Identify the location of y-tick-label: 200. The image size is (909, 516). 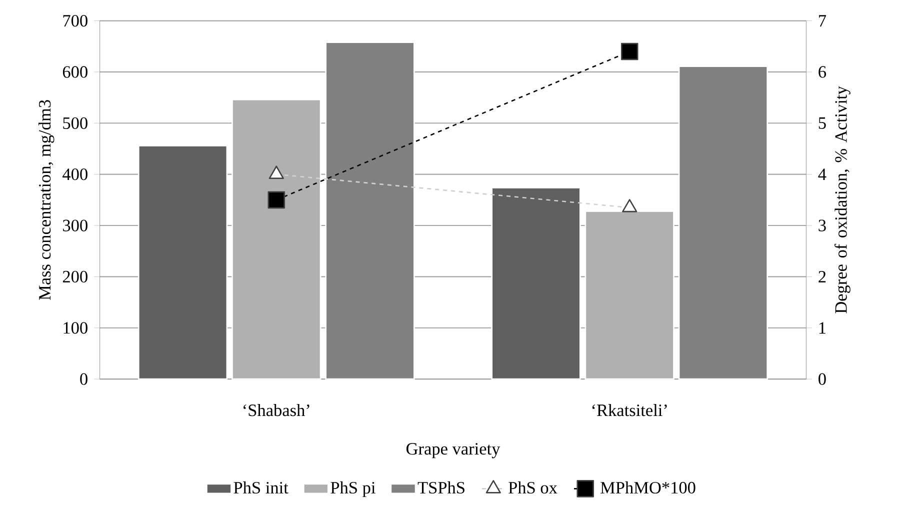
(75, 276).